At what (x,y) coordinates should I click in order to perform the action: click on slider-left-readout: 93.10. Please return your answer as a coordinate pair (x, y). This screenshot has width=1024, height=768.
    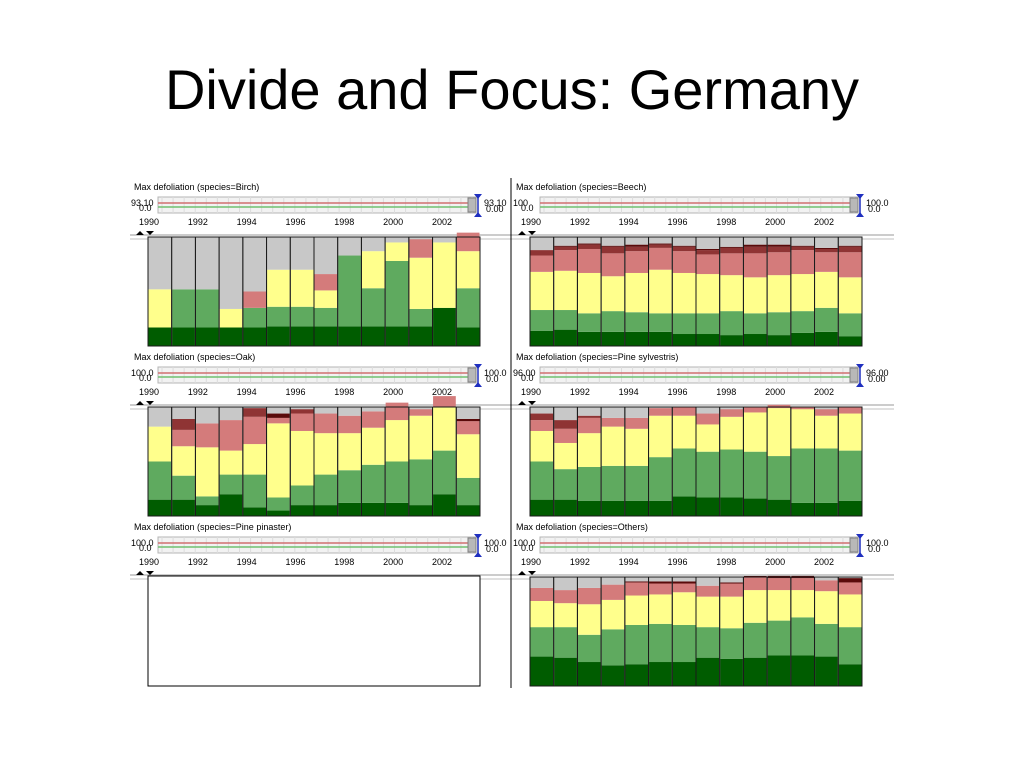
    Looking at the image, I should click on (142, 203).